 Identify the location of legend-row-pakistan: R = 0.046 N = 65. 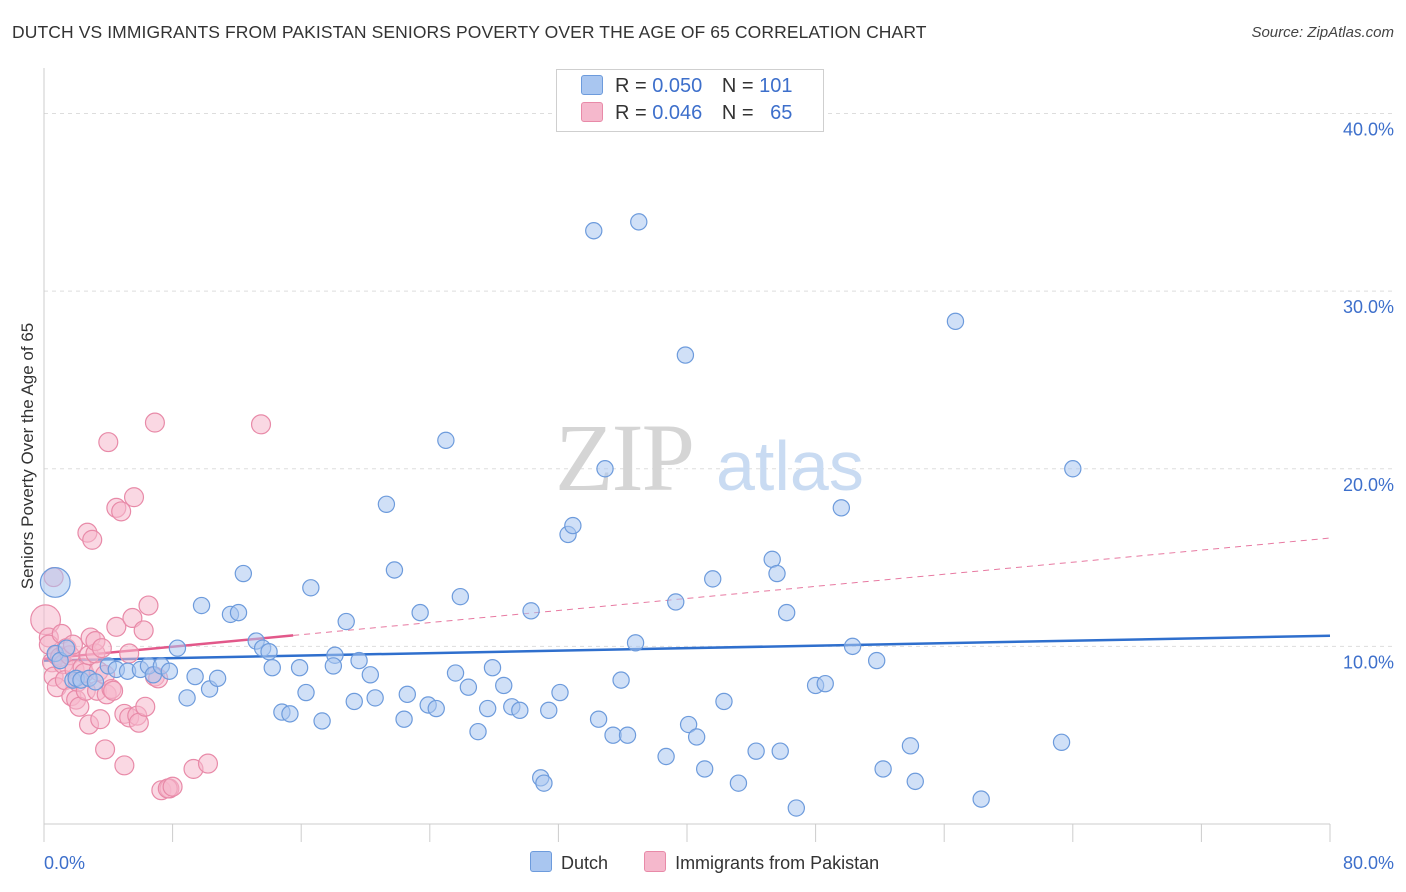
(686, 113).